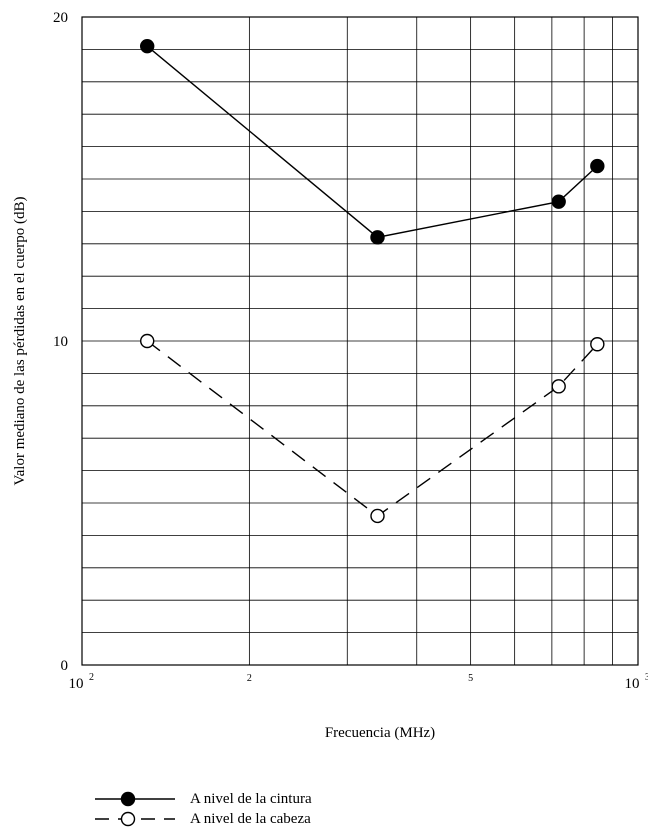  What do you see at coordinates (470, 678) in the screenshot?
I see `x-tick-label: 5` at bounding box center [470, 678].